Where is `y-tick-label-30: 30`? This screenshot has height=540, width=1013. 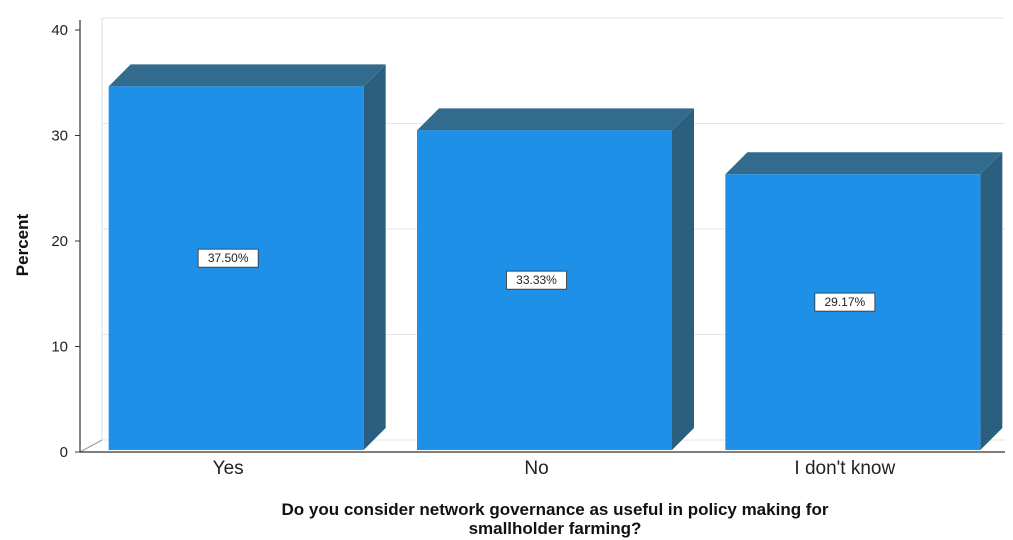
y-tick-label-30: 30 is located at coordinates (59, 136).